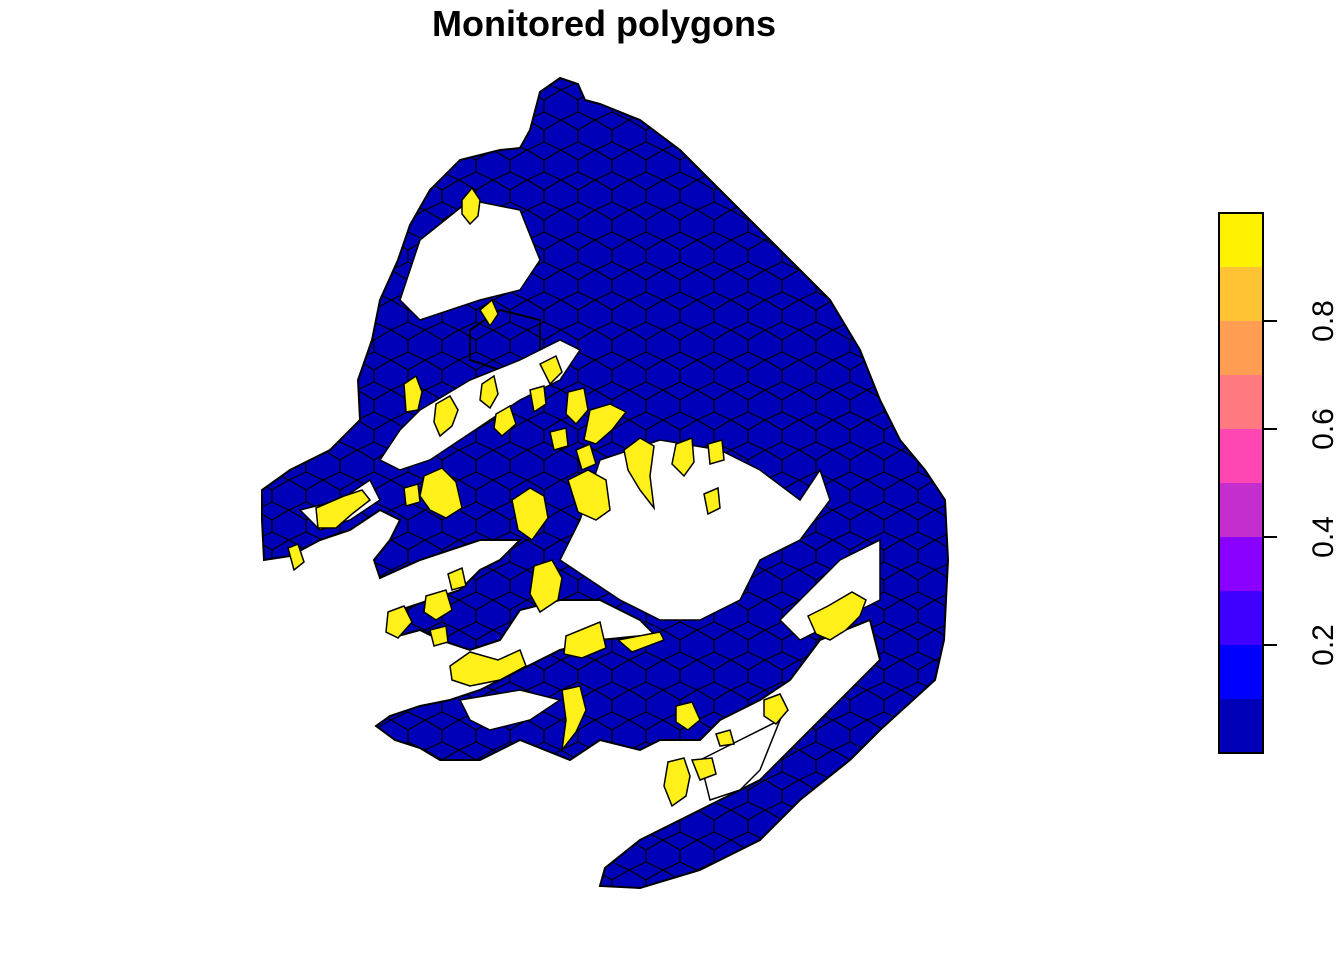  Describe the element at coordinates (1323, 537) in the screenshot. I see `legend-tick-label: 0.4` at that location.